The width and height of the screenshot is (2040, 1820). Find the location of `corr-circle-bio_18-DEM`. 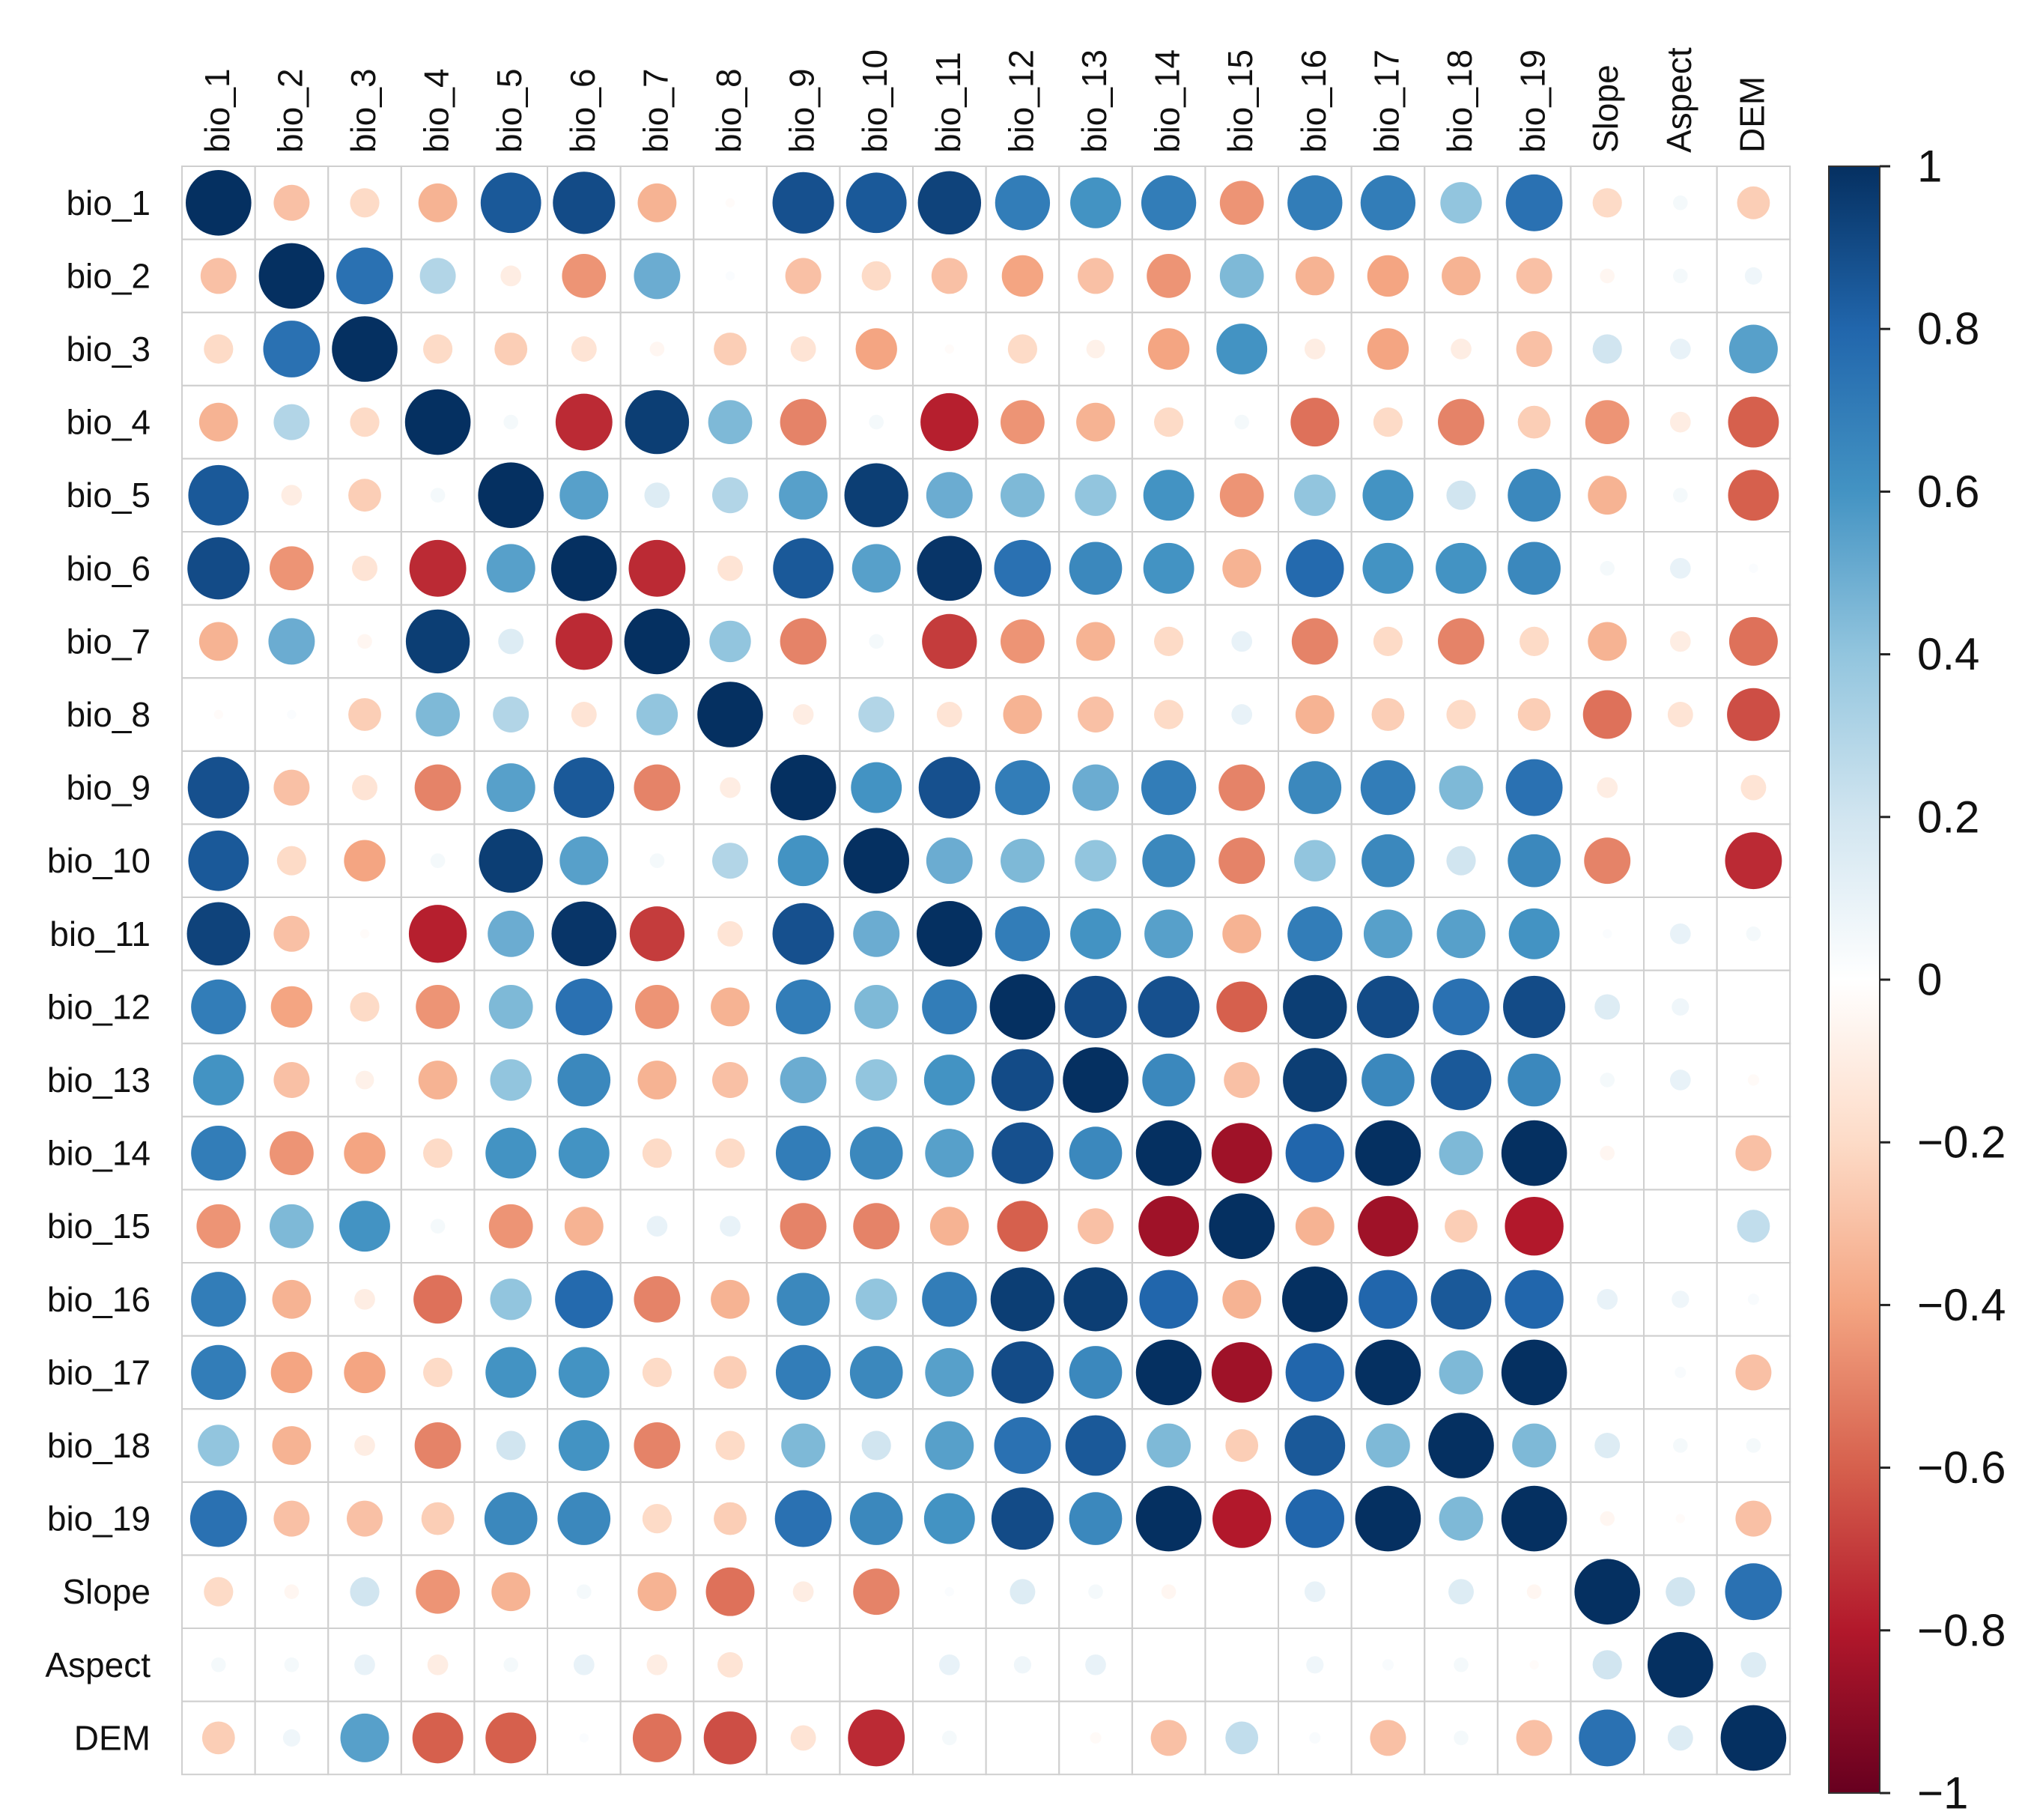

corr-circle-bio_18-DEM is located at coordinates (1753, 1445).